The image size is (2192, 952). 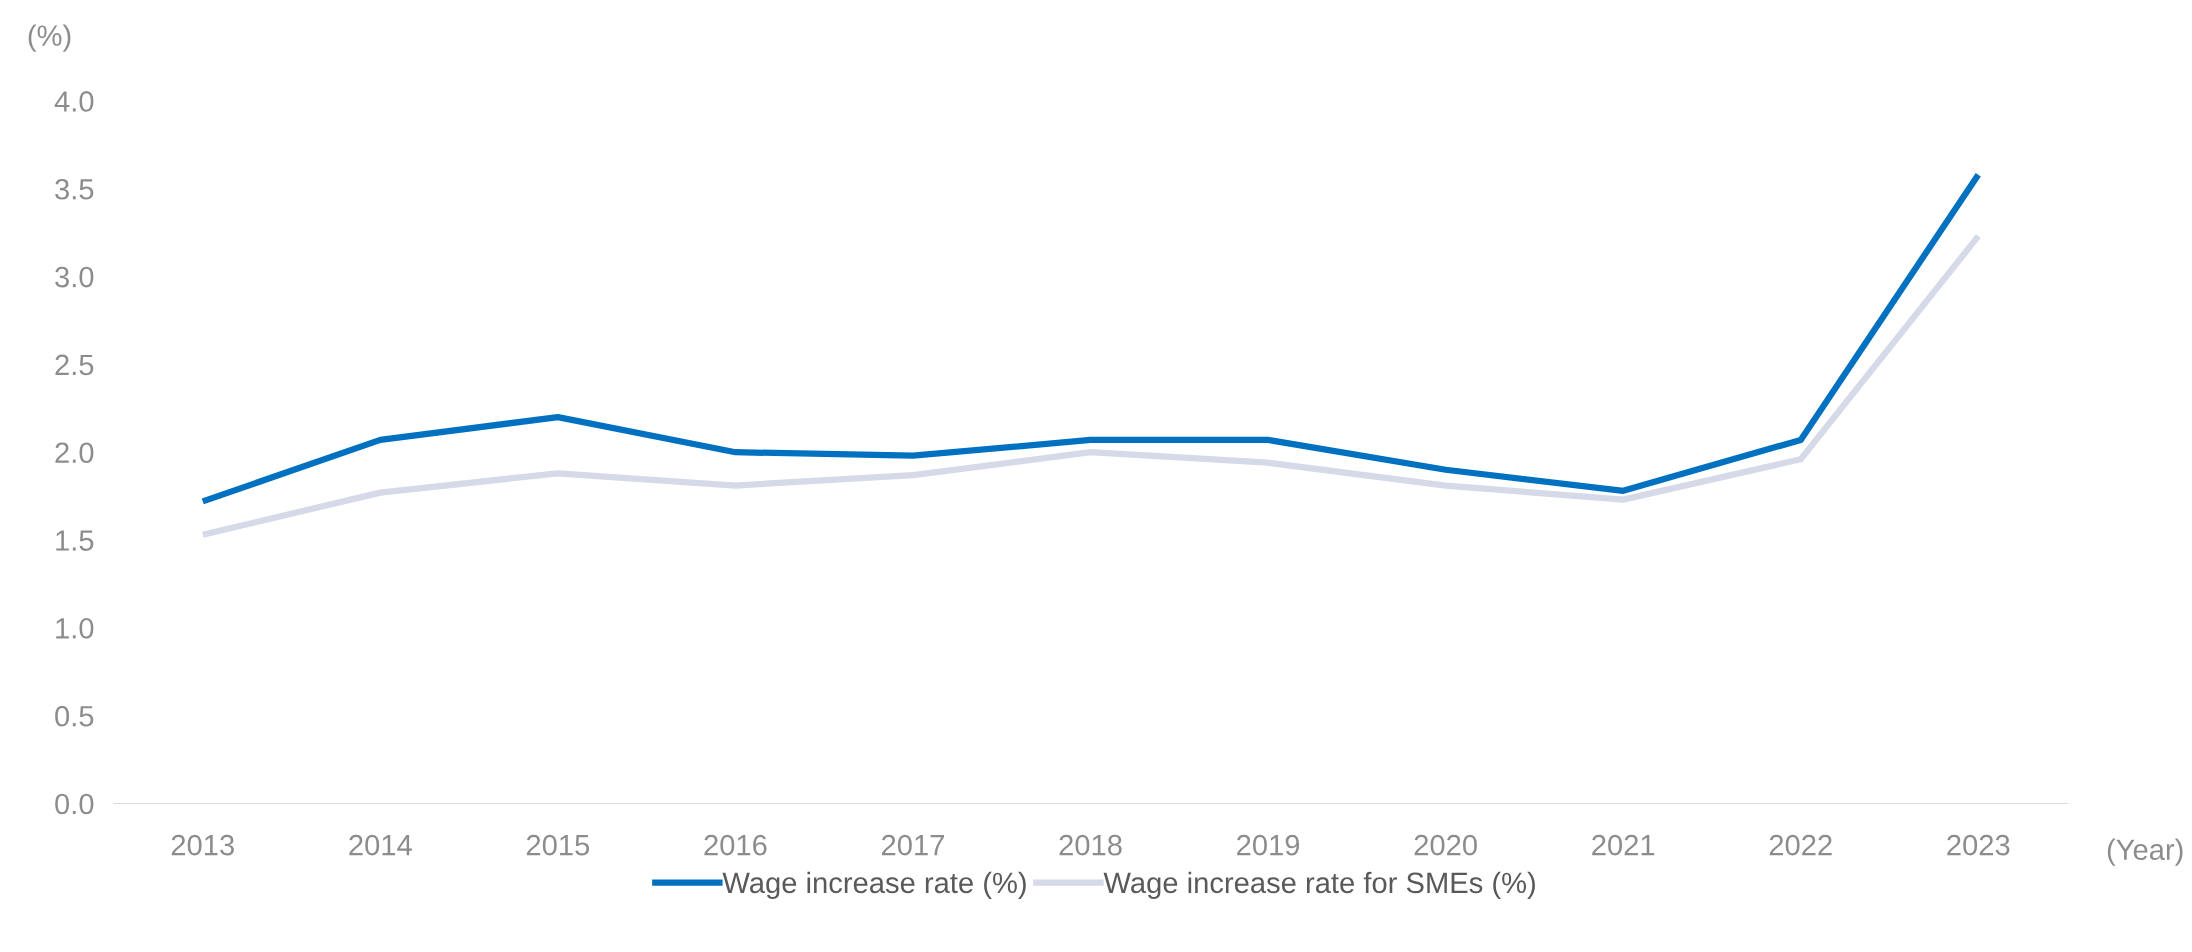 I want to click on y-tick-label: 1.5, so click(x=75, y=540).